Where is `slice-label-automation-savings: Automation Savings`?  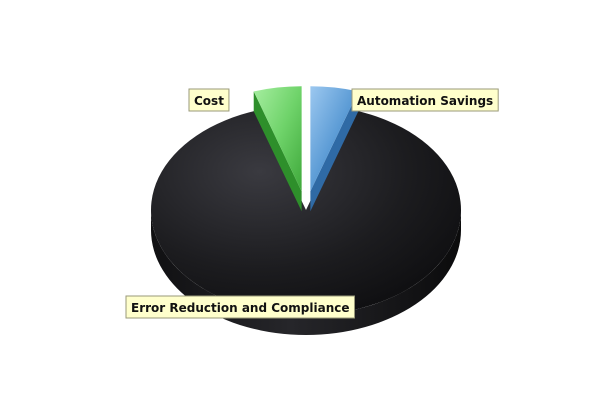 slice-label-automation-savings: Automation Savings is located at coordinates (425, 101).